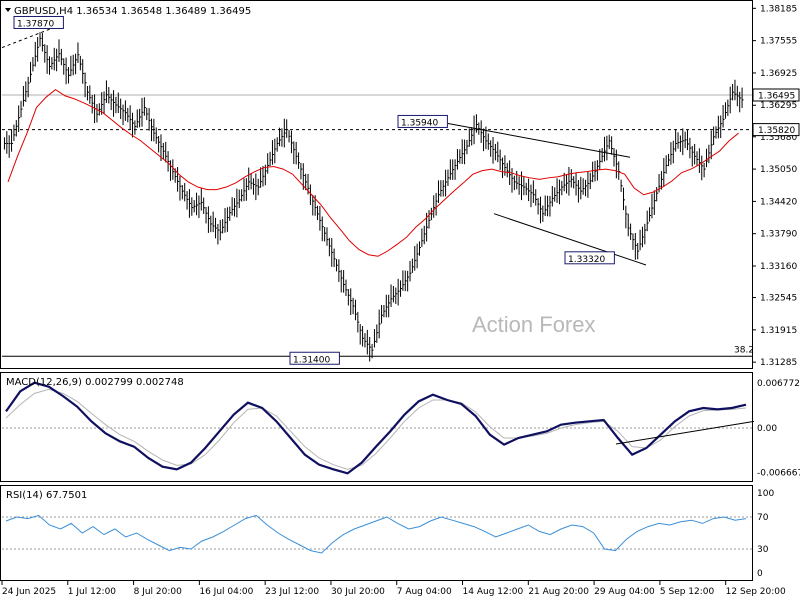 This screenshot has width=800, height=600. Describe the element at coordinates (158, 592) in the screenshot. I see `time-tick-label: 8 Jul 20:00` at that location.